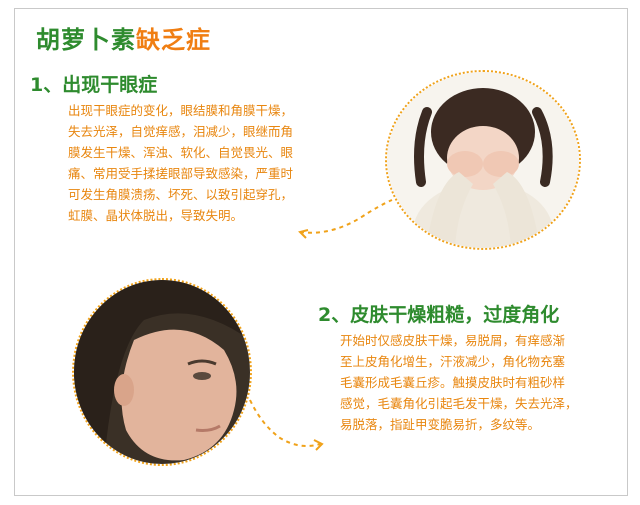 This screenshot has width=640, height=505. What do you see at coordinates (94, 85) in the screenshot?
I see `section1-heading: 1、出现干眼症` at bounding box center [94, 85].